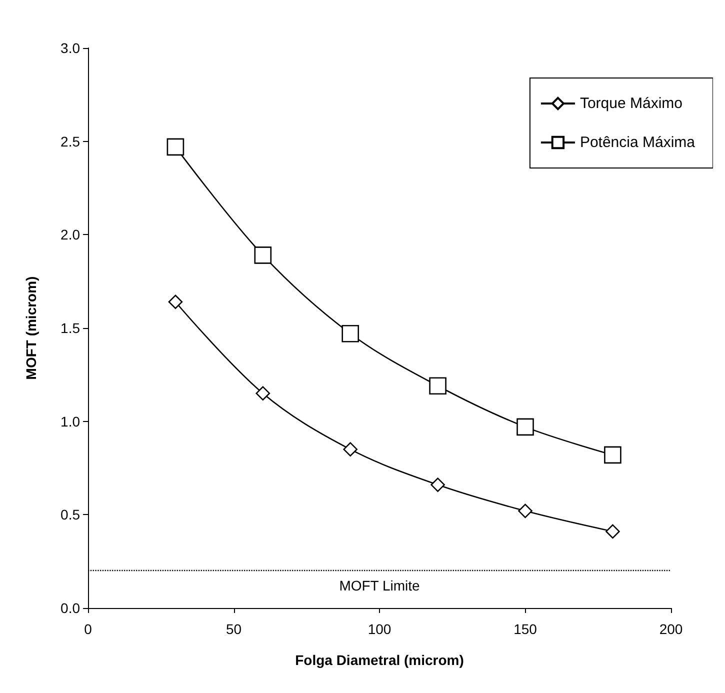 The image size is (725, 693). I want to click on y-axis-title: MOFT (microm), so click(31, 328).